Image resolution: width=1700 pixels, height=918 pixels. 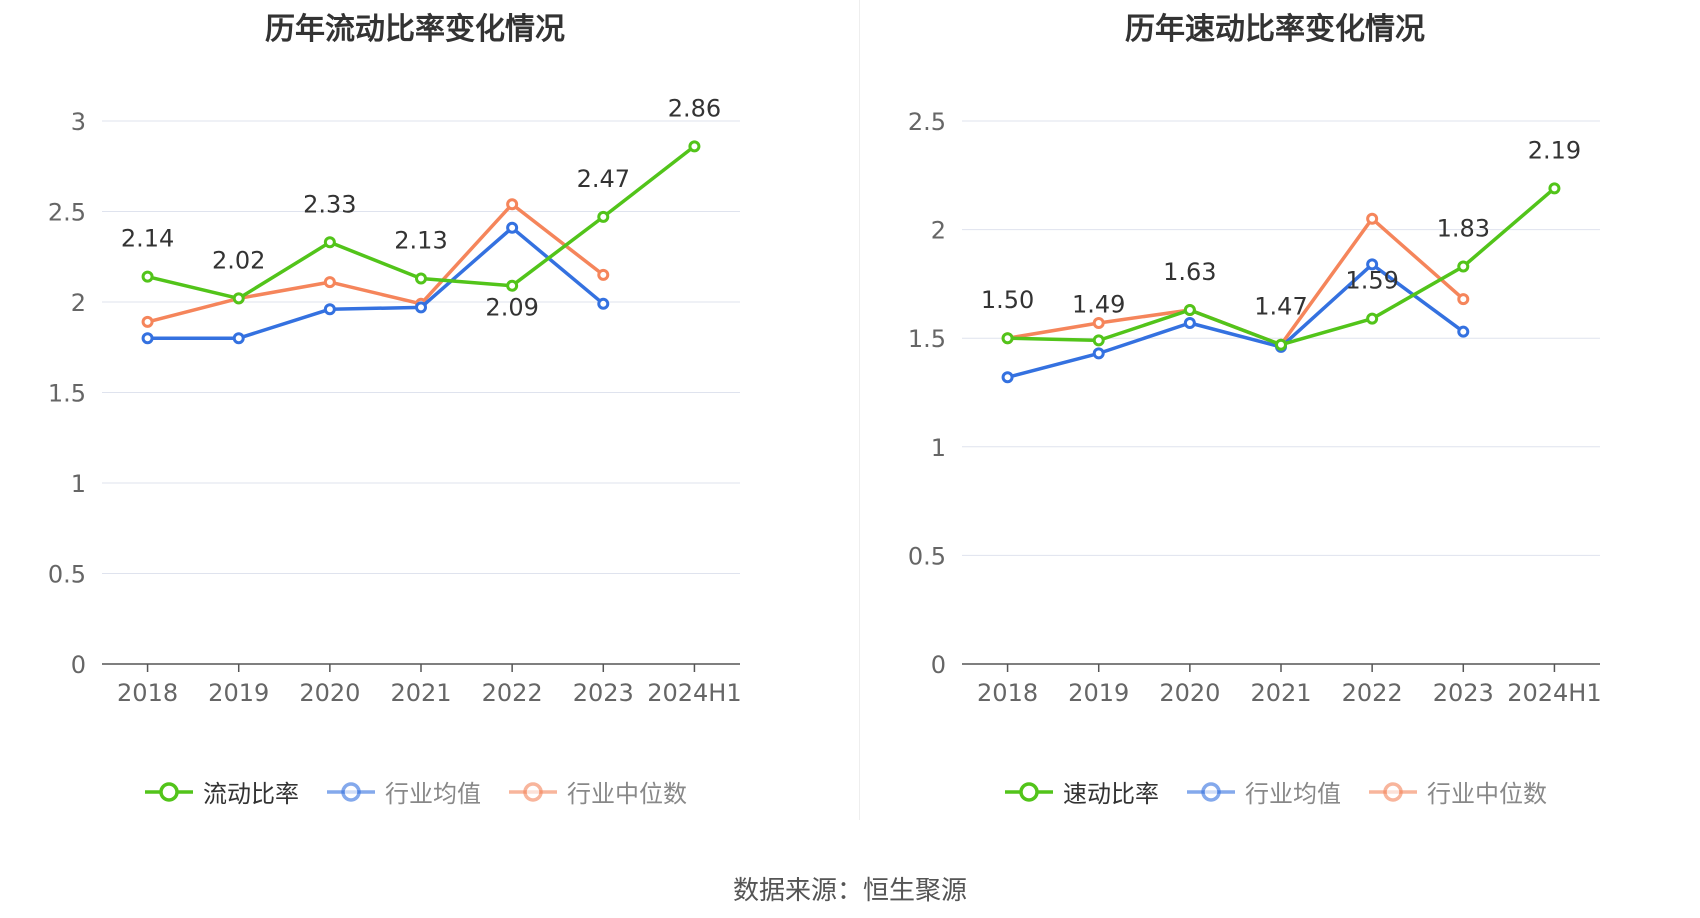 What do you see at coordinates (147, 239) in the screenshot?
I see `data-label: 2.14` at bounding box center [147, 239].